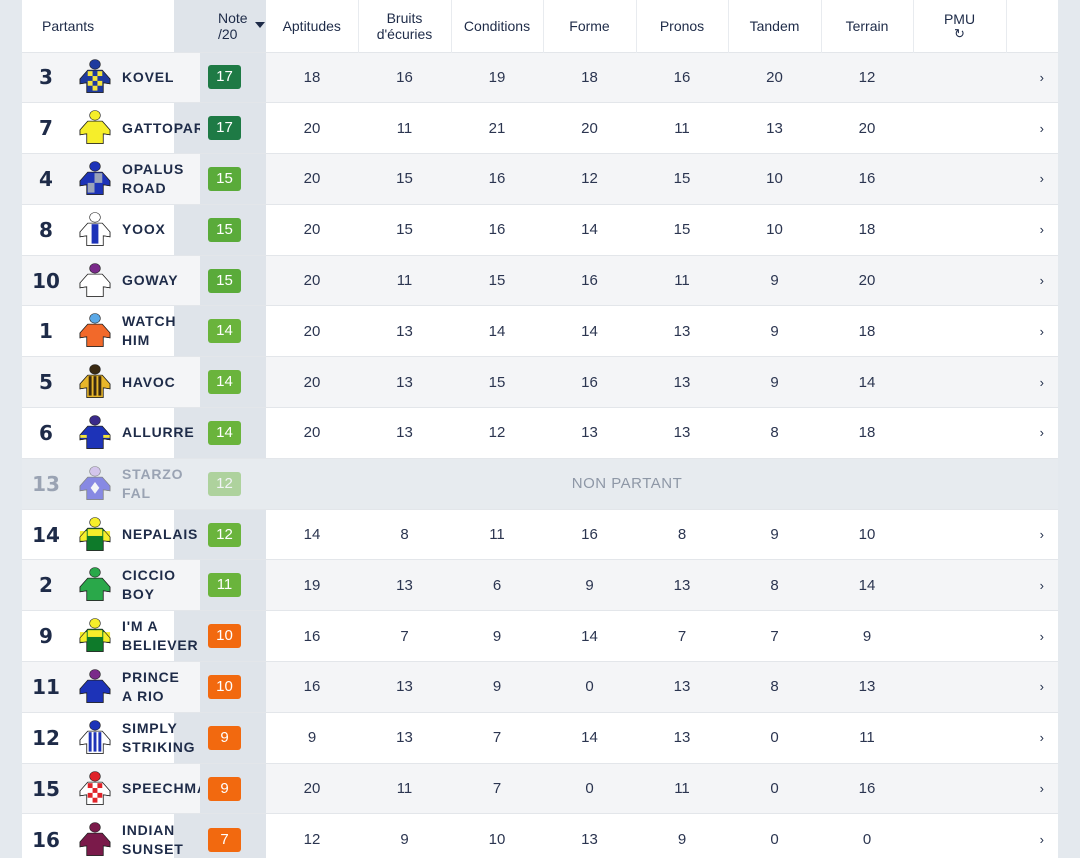 Image resolution: width=1080 pixels, height=858 pixels. I want to click on table-row-non-partant: 13 STARZO FAL 12 NON PARTANT, so click(540, 483).